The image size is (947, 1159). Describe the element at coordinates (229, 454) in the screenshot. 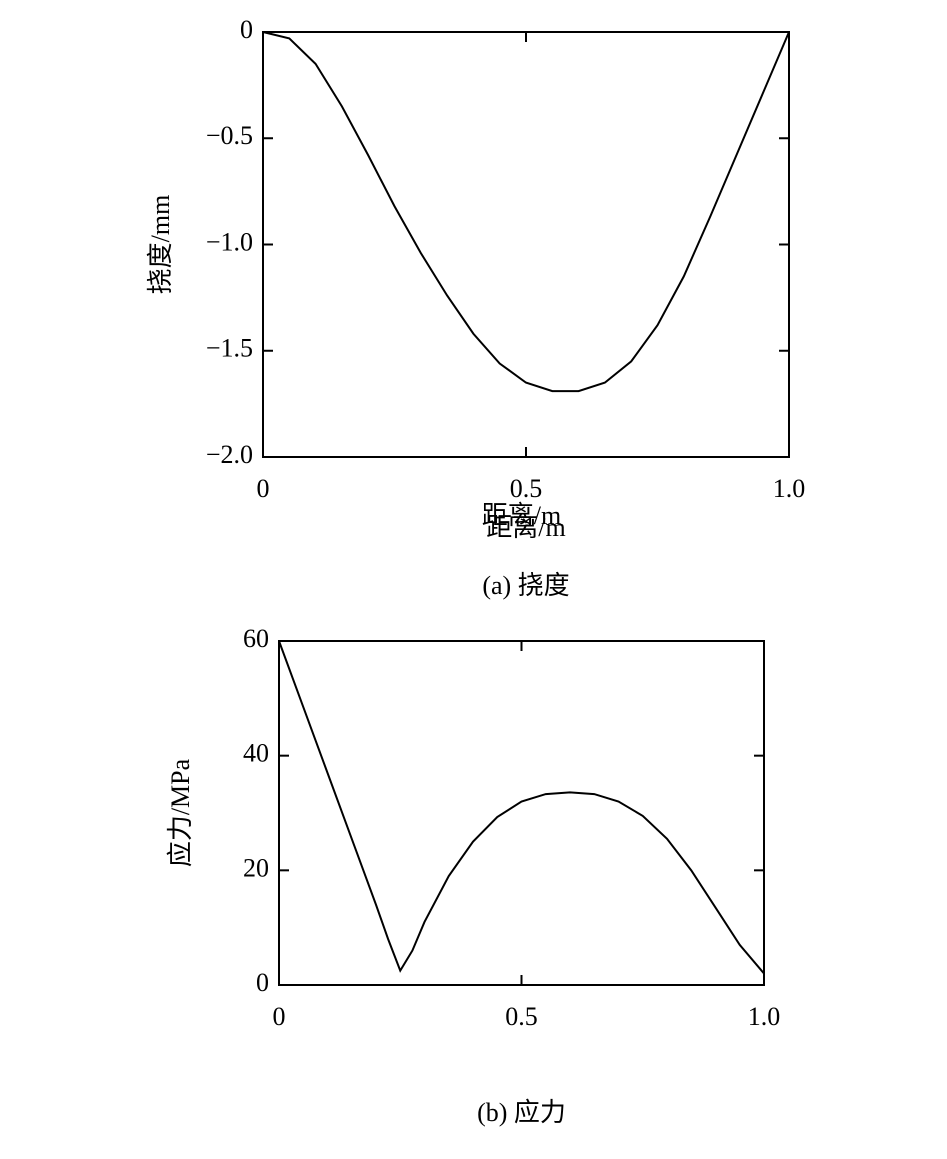

I see `y-tick-label: −2.0` at that location.